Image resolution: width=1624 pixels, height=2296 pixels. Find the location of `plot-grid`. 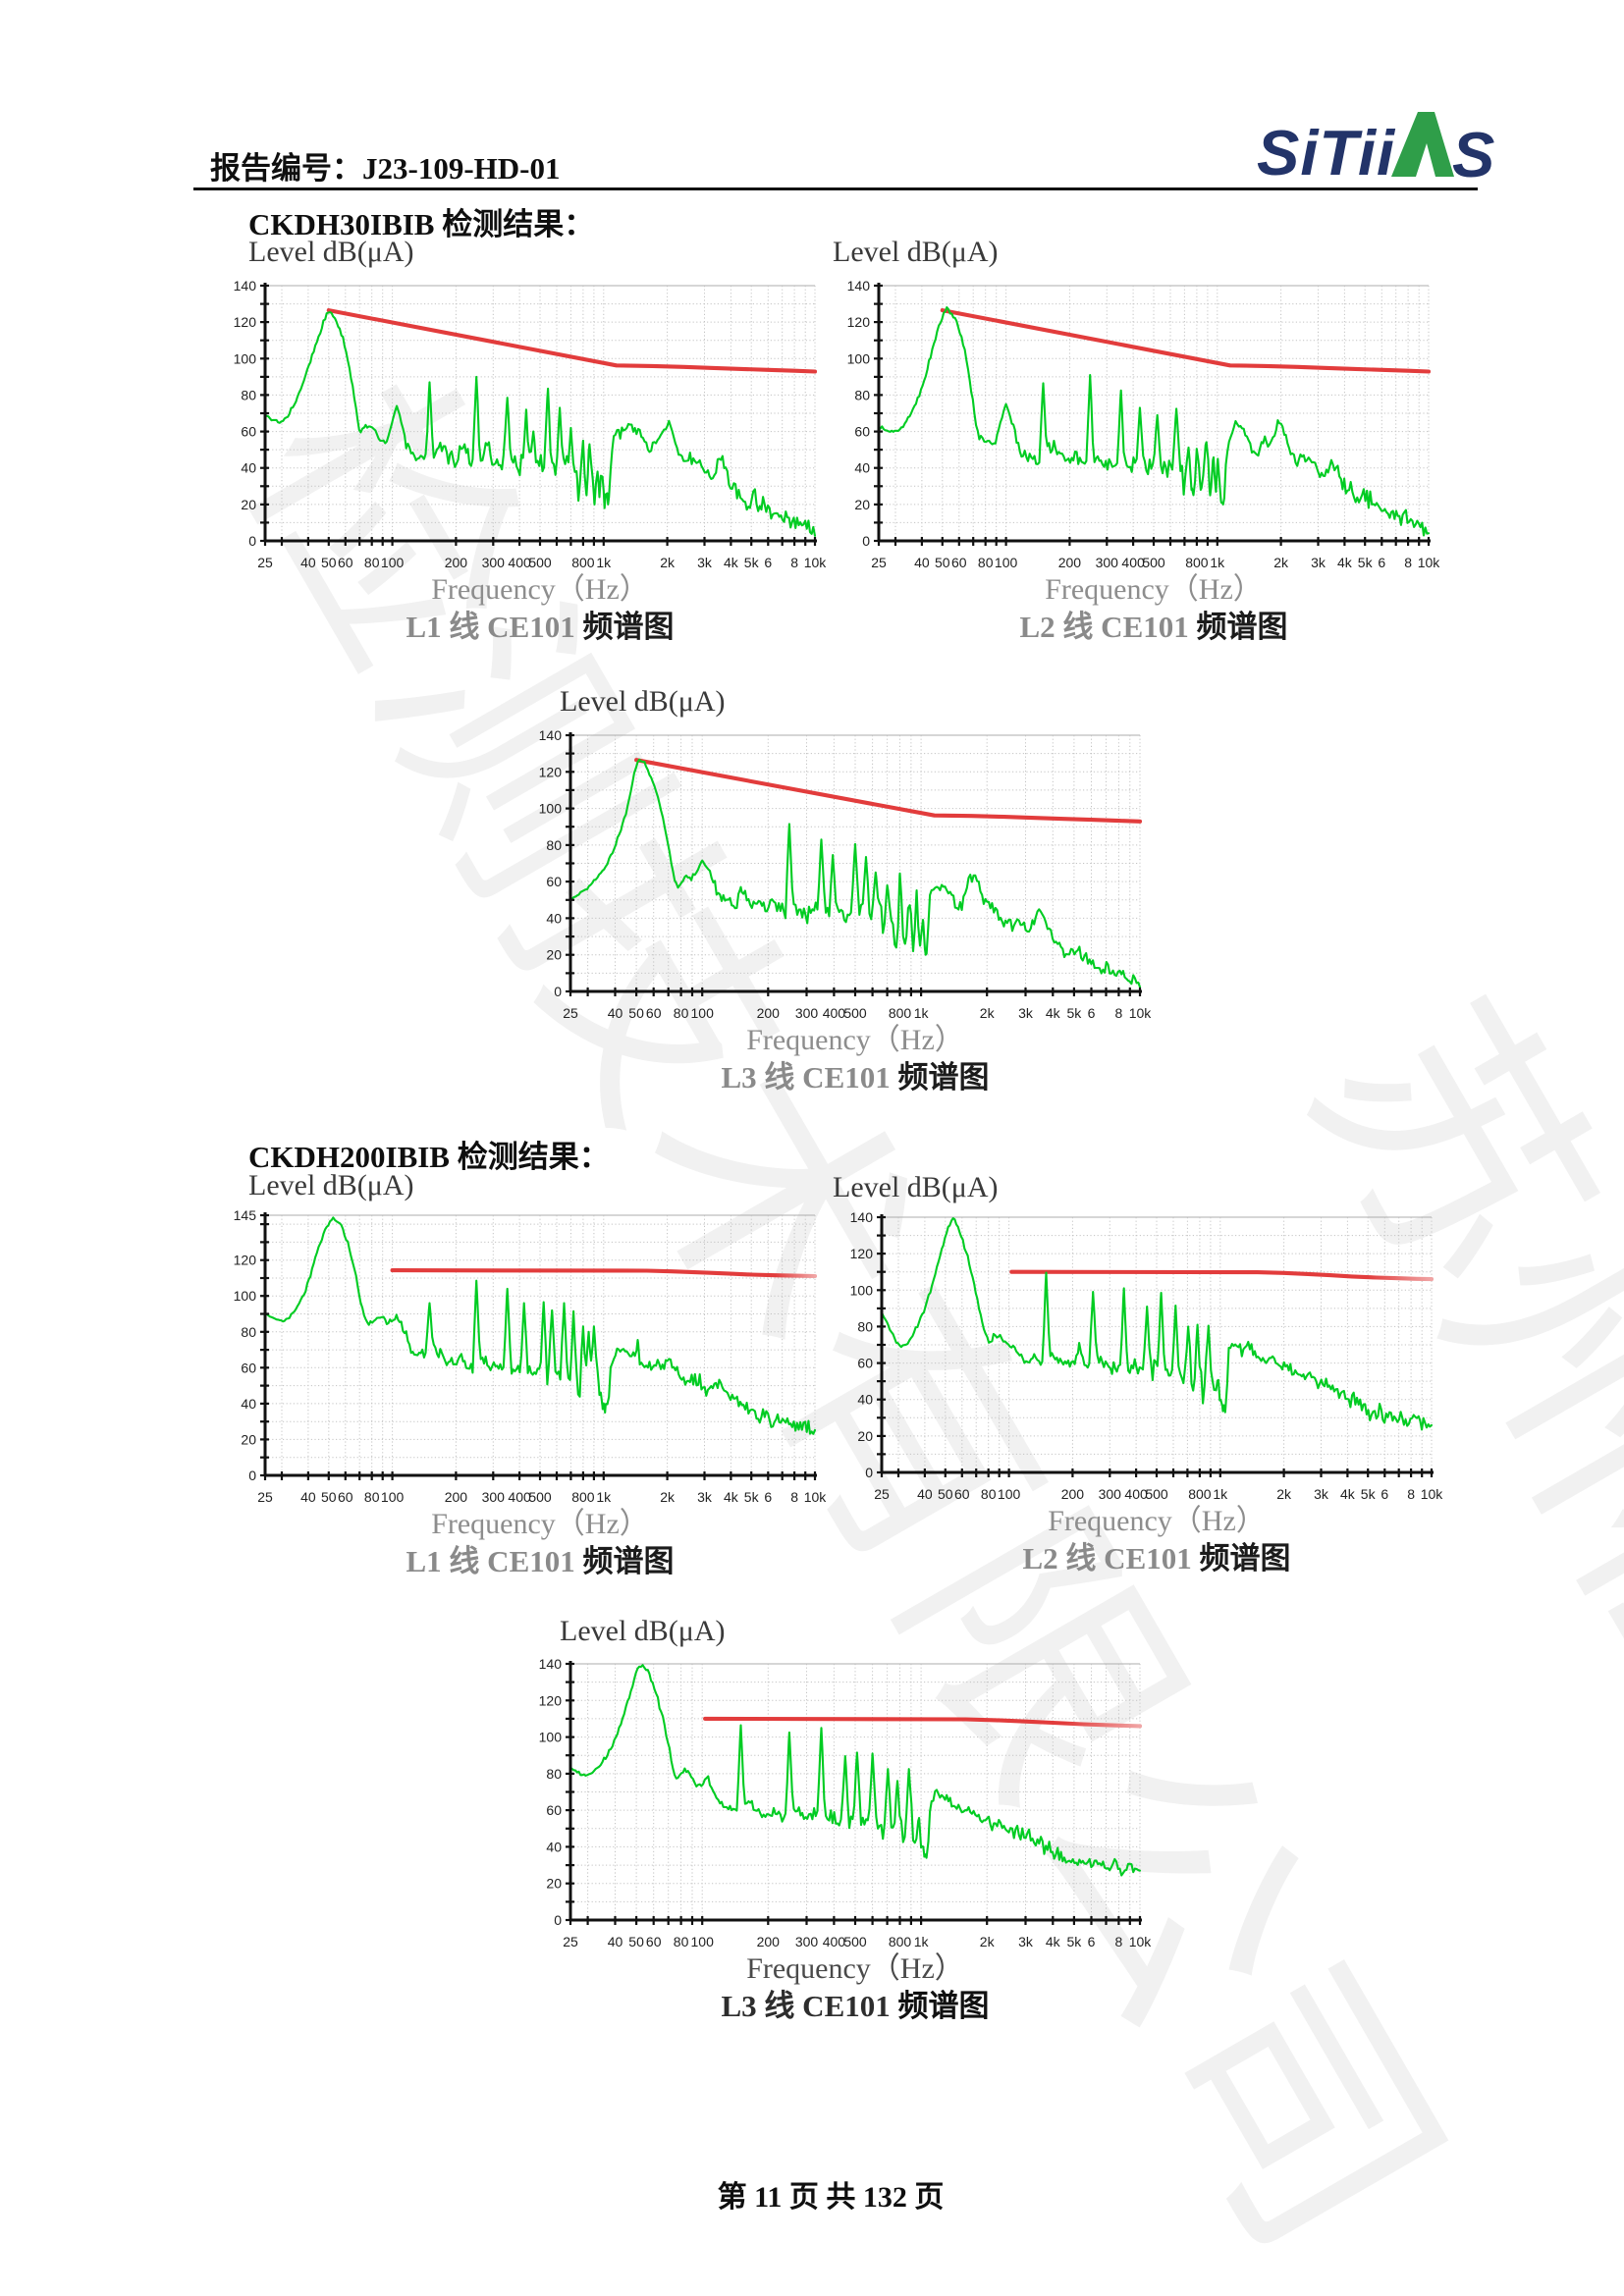

plot-grid is located at coordinates (540, 1345).